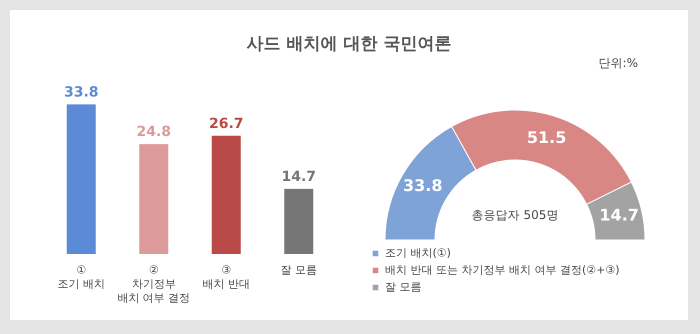  What do you see at coordinates (618, 63) in the screenshot?
I see `text: 단위:%` at bounding box center [618, 63].